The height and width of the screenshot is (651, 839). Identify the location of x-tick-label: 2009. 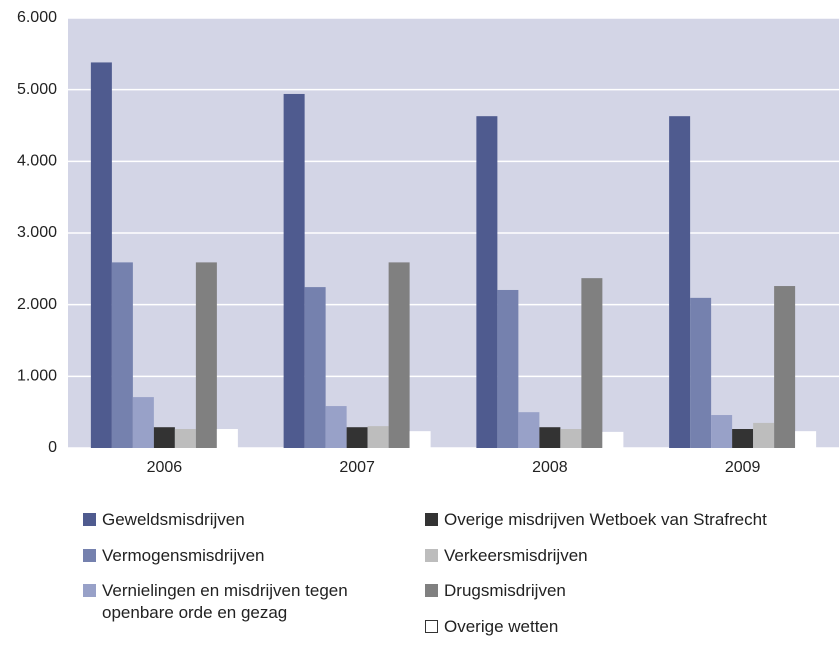
(743, 467).